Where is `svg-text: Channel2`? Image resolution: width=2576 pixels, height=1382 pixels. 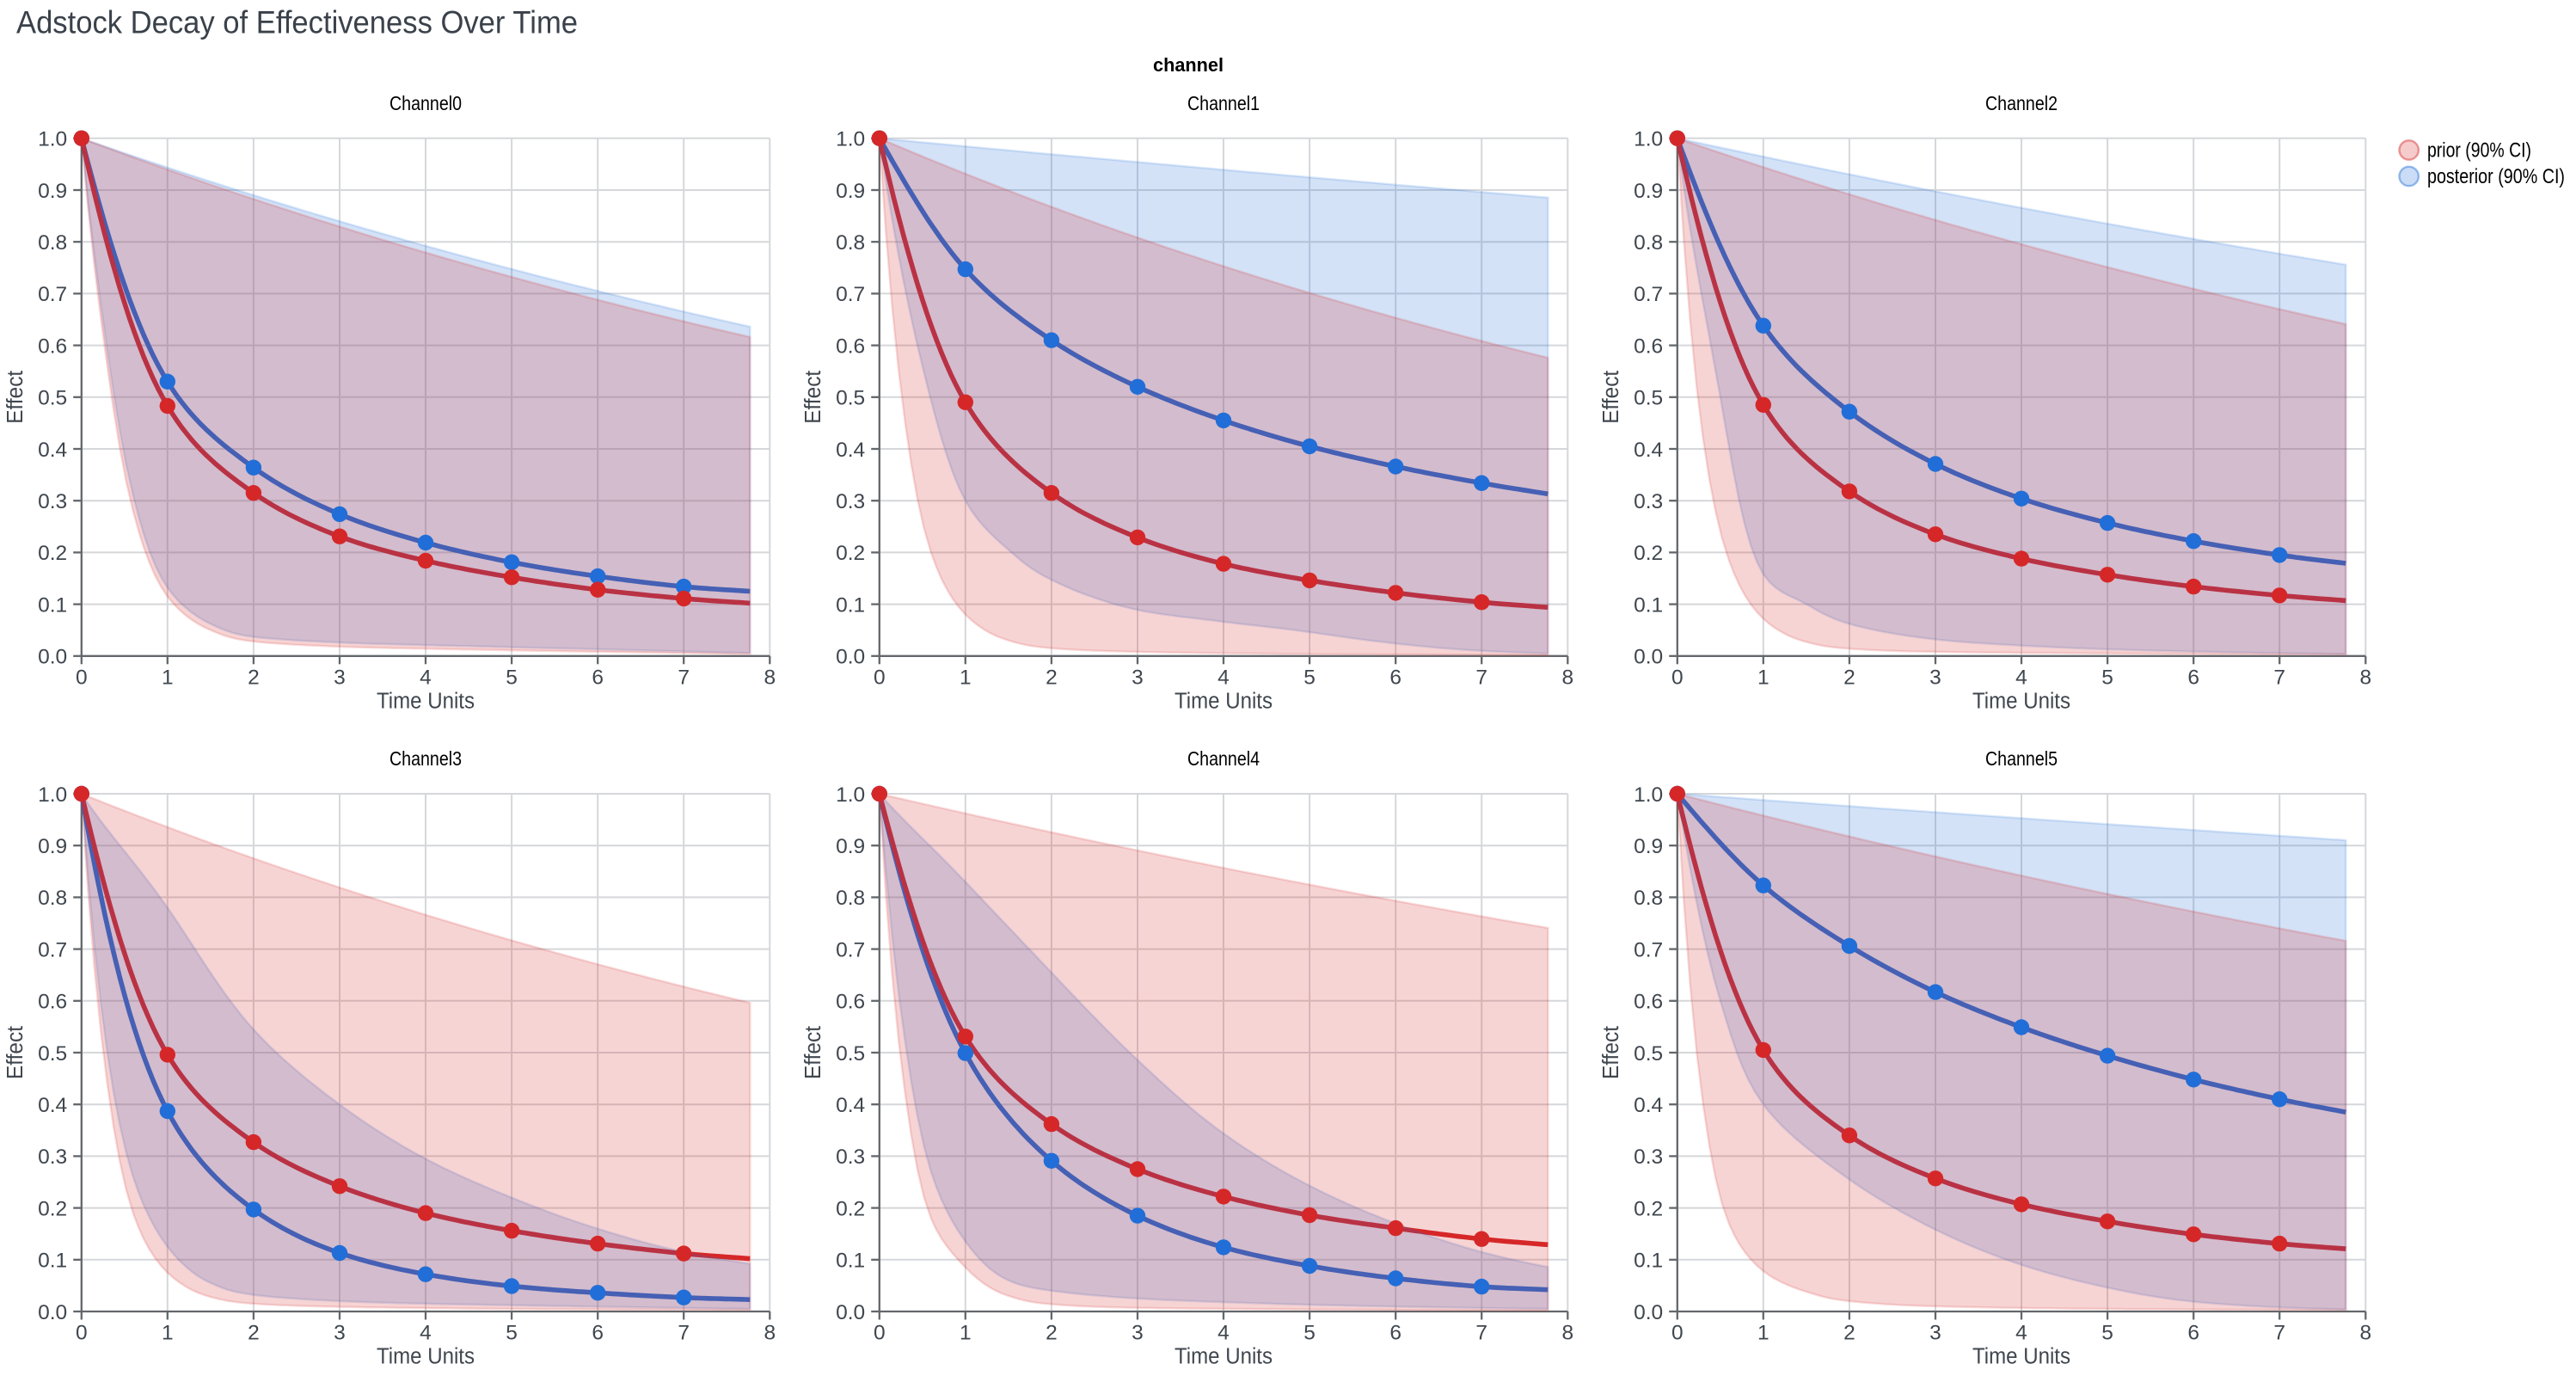
svg-text: Channel2 is located at coordinates (2021, 103).